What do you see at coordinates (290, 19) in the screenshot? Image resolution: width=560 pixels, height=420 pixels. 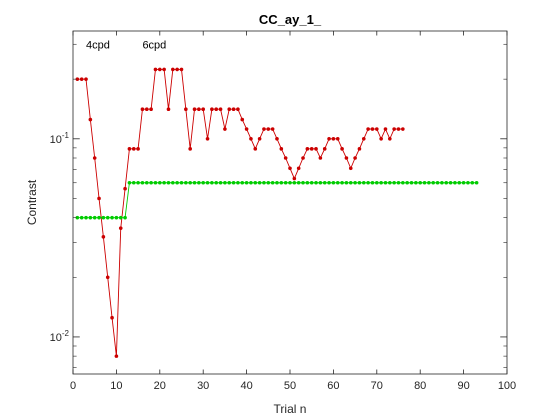 I see `chart-title: CC_ay_1_` at bounding box center [290, 19].